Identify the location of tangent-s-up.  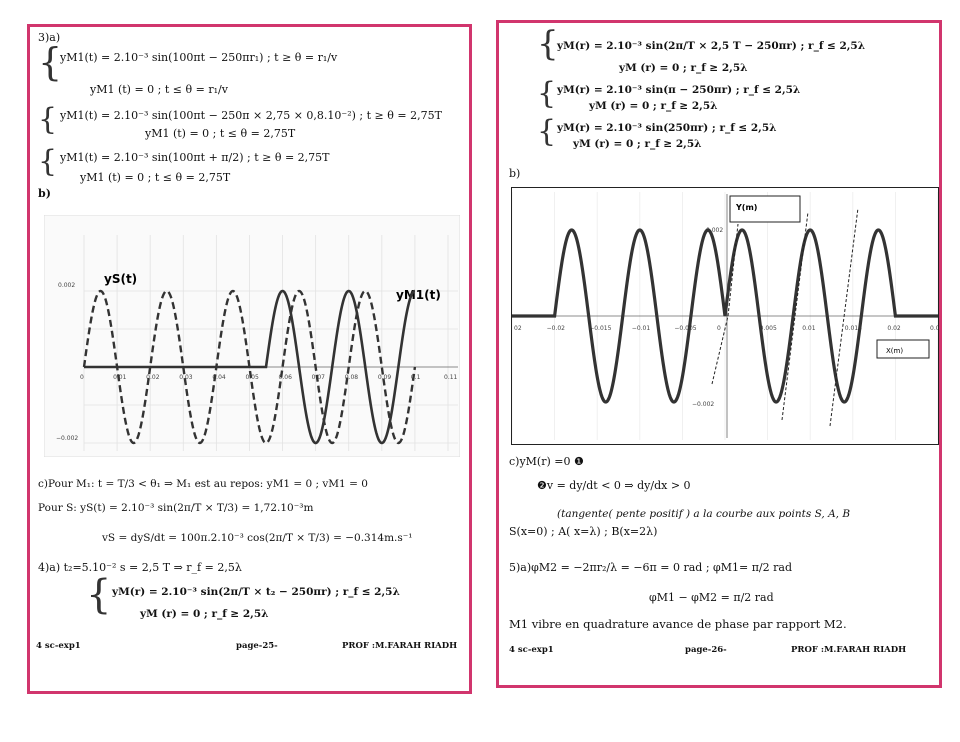
(733, 270).